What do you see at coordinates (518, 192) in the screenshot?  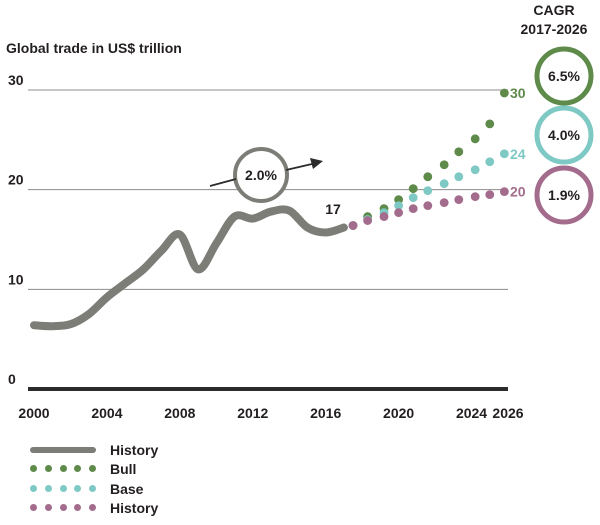 I see `end-label-20: 20` at bounding box center [518, 192].